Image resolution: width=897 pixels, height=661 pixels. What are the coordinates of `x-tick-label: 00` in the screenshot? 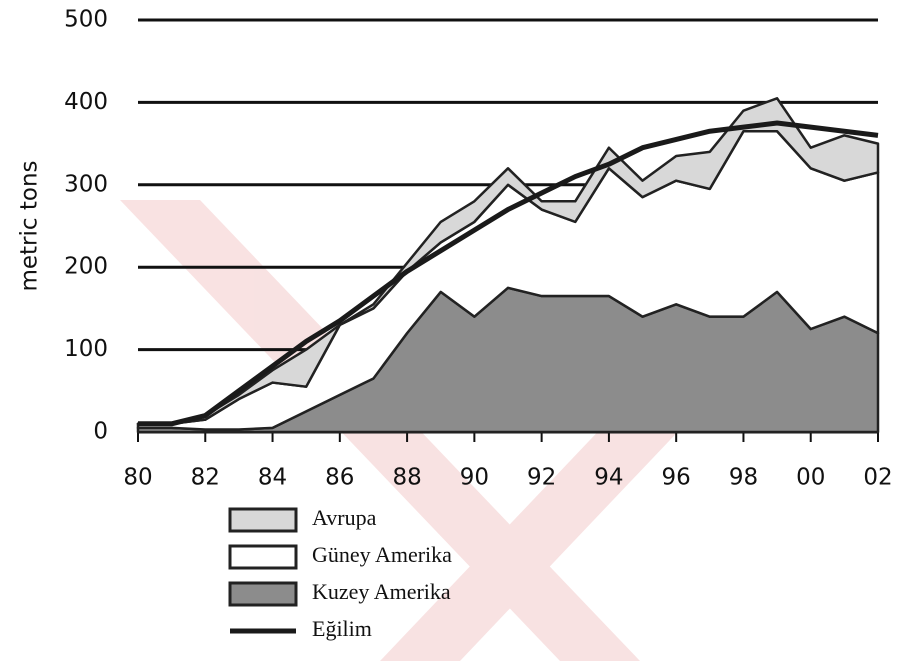 It's located at (810, 478).